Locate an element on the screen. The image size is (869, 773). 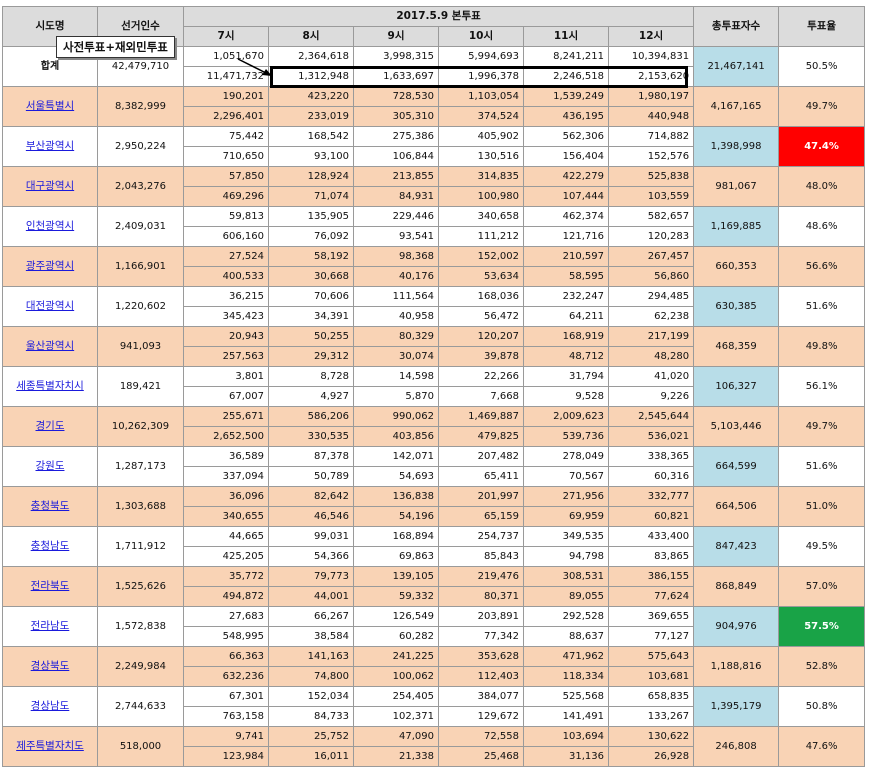
region-top-hour-10: 1,469,887 is located at coordinates (481, 416).